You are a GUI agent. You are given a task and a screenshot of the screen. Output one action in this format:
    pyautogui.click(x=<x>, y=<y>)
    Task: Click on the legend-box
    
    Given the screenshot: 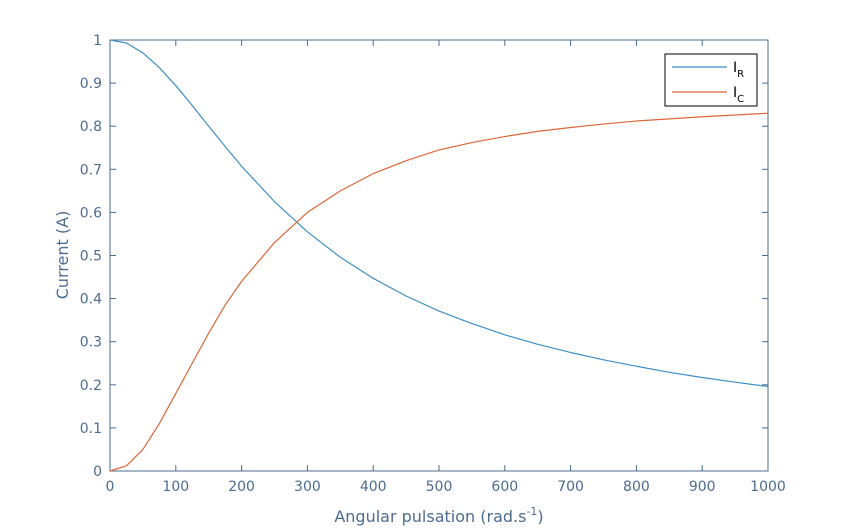 What is the action you would take?
    pyautogui.click(x=711, y=80)
    